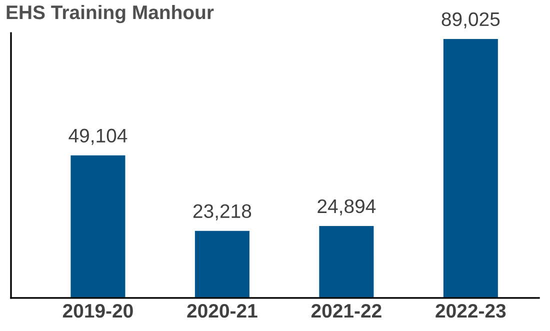  What do you see at coordinates (347, 207) in the screenshot?
I see `data-label: 24,894` at bounding box center [347, 207].